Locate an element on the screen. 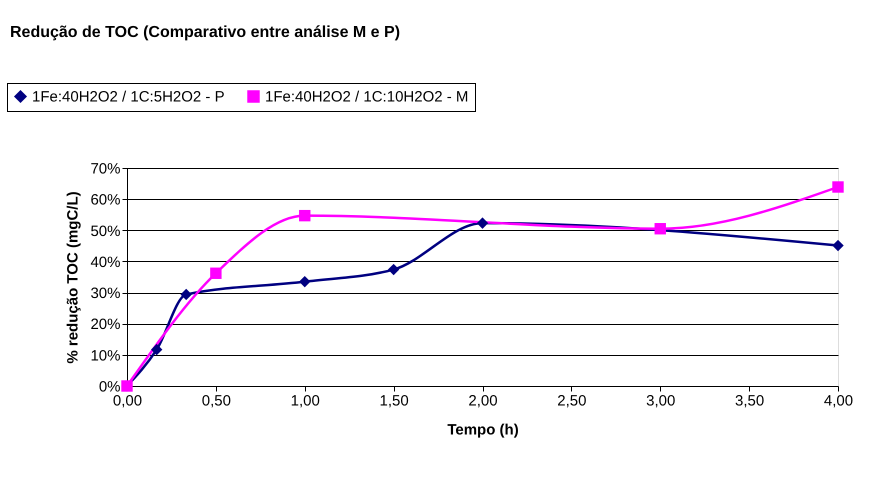 The height and width of the screenshot is (489, 870). x-tick-label: 1,00 is located at coordinates (305, 401).